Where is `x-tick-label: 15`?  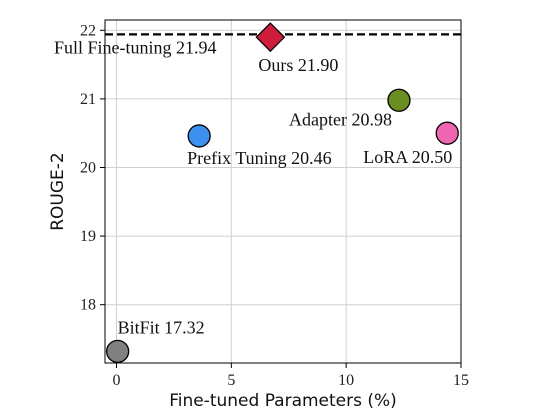 x-tick-label: 15 is located at coordinates (461, 380).